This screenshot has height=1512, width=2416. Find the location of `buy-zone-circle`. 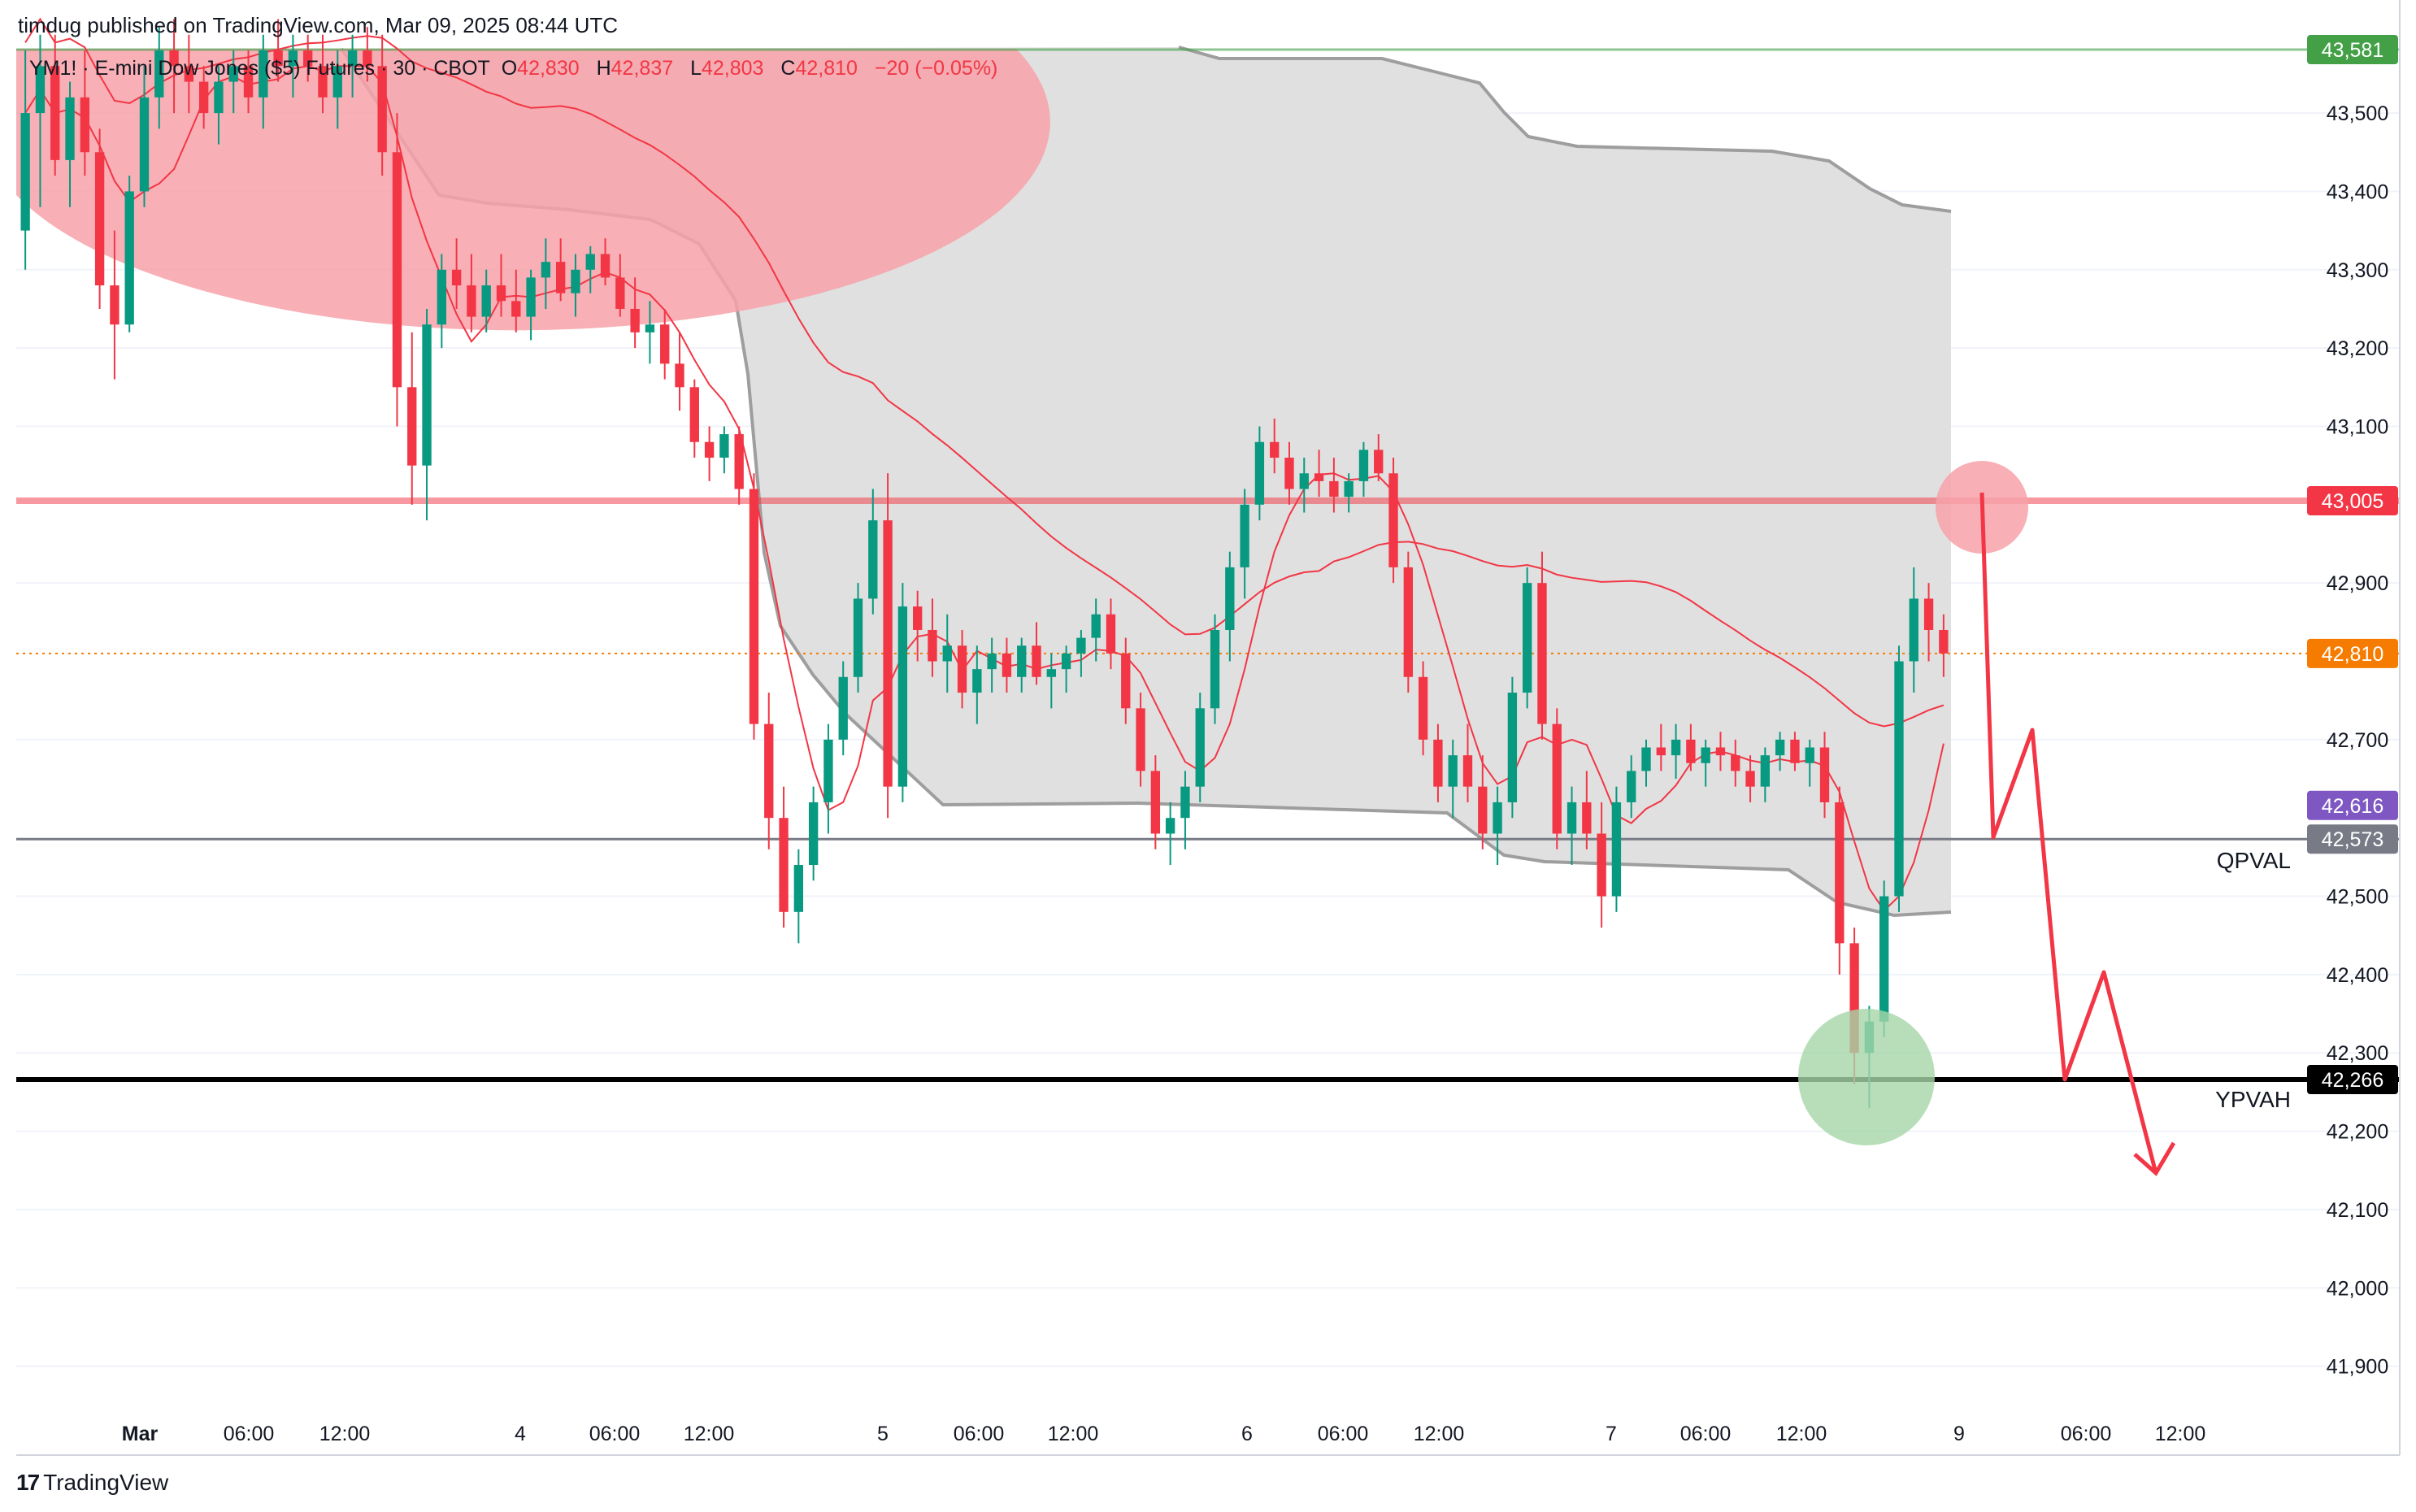

buy-zone-circle is located at coordinates (1866, 1077).